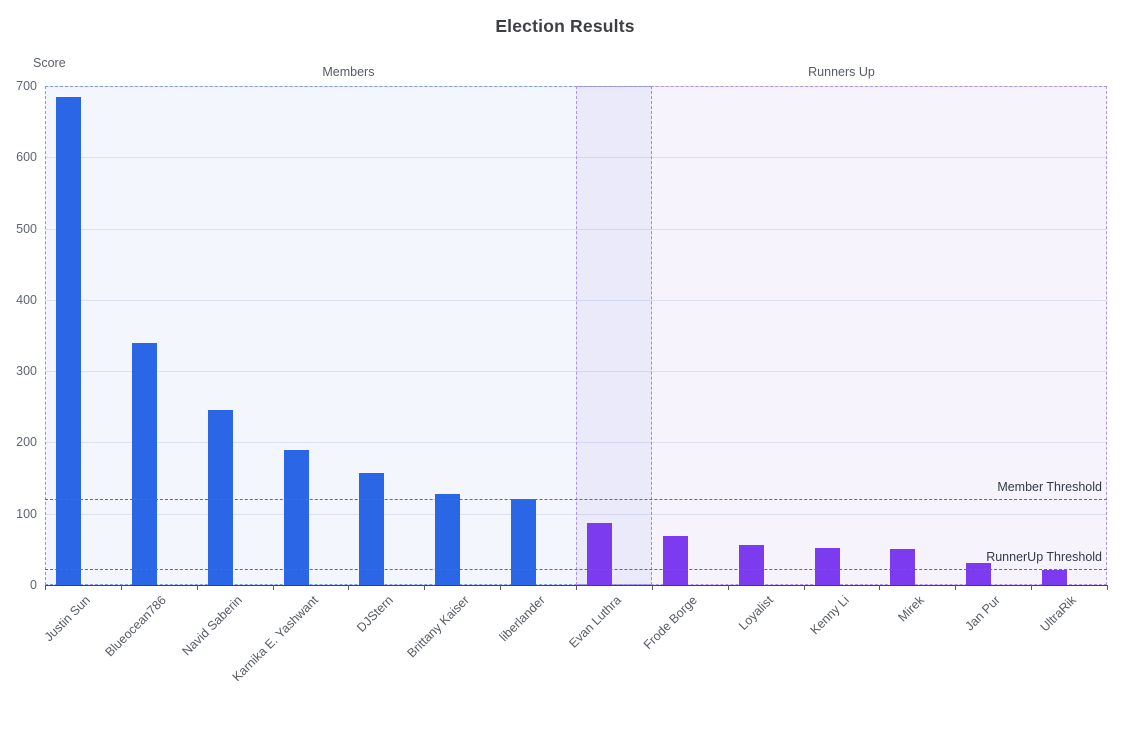 Image resolution: width=1130 pixels, height=730 pixels. I want to click on threshold-label: RunnerUp Threshold, so click(1044, 557).